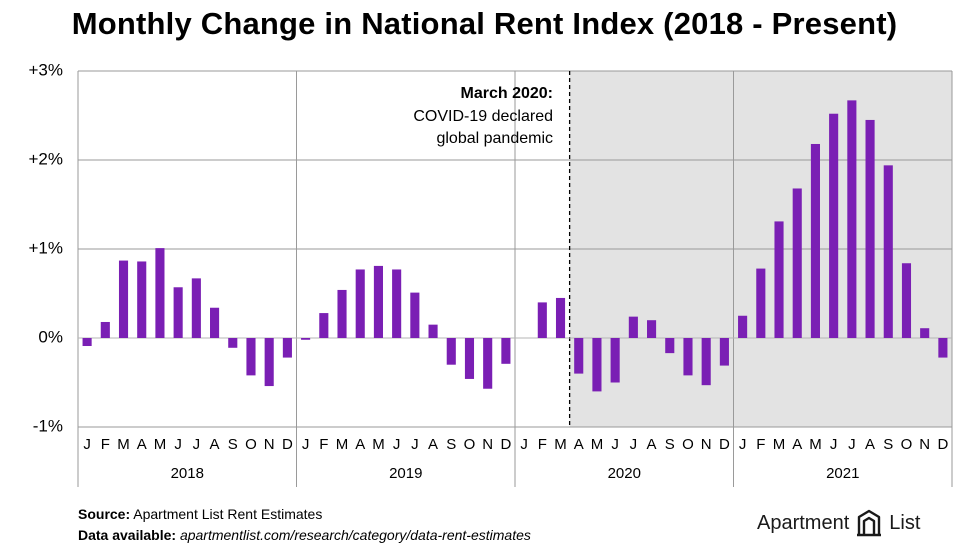 Image resolution: width=969 pixels, height=551 pixels. I want to click on year-label: 2020, so click(624, 473).